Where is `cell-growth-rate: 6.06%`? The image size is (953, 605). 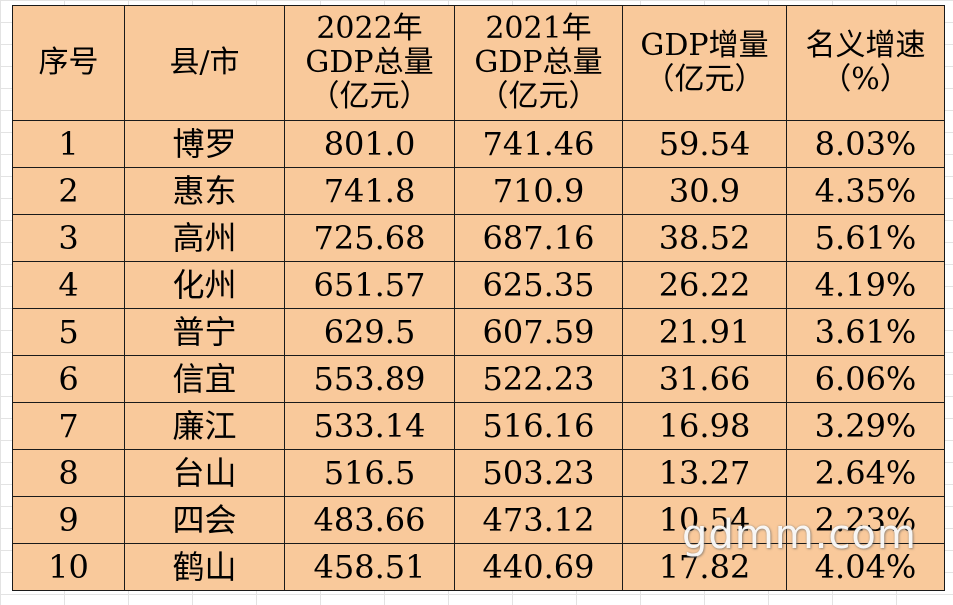
cell-growth-rate: 6.06% is located at coordinates (865, 379).